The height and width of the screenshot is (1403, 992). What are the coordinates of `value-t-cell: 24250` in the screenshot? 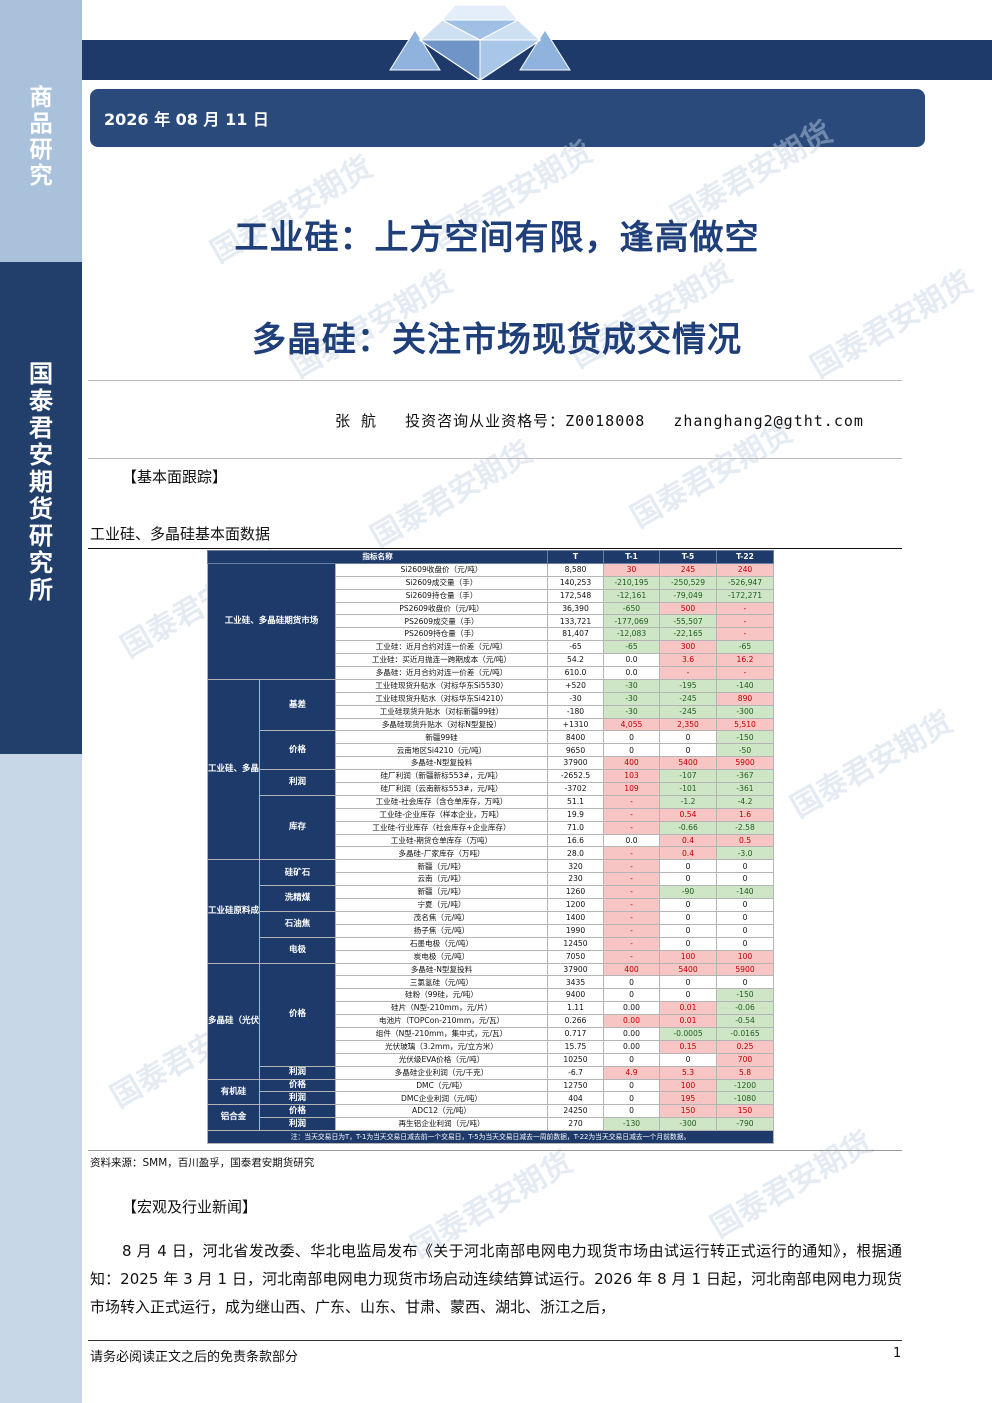 It's located at (576, 1111).